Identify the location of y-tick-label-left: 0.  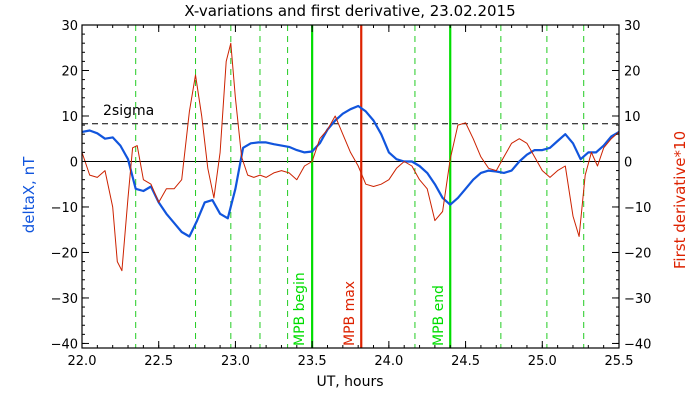
(74, 162).